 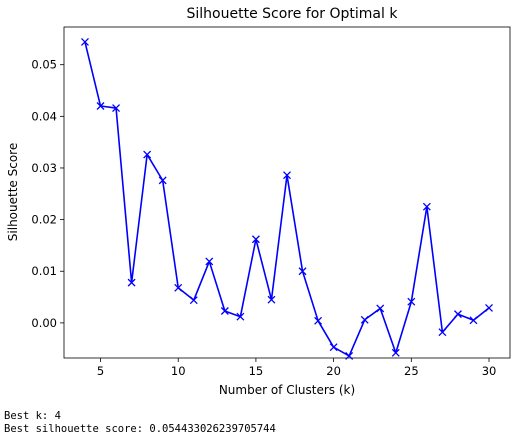 What do you see at coordinates (44, 271) in the screenshot?
I see `y-tick-label: 0.01` at bounding box center [44, 271].